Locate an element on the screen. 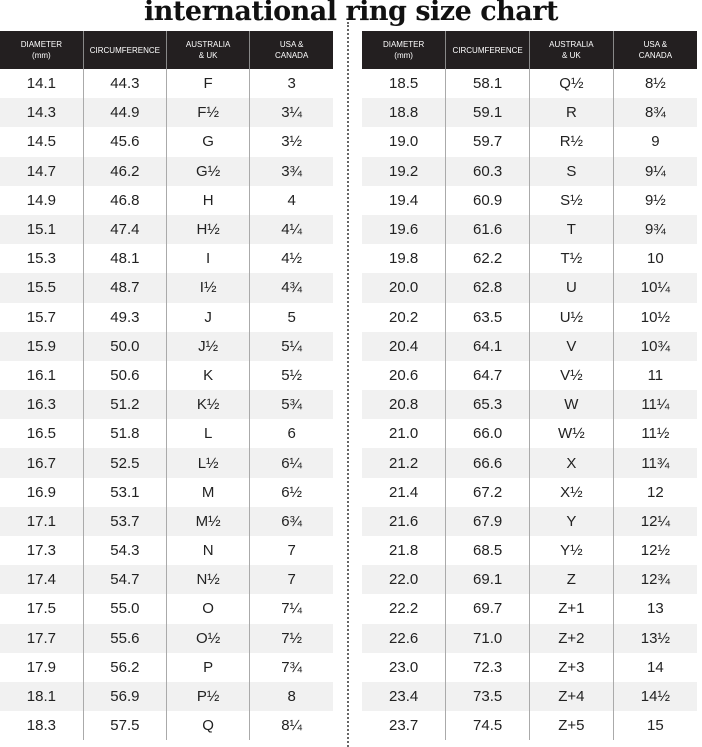  page-title: international ring size chart is located at coordinates (351, 13).